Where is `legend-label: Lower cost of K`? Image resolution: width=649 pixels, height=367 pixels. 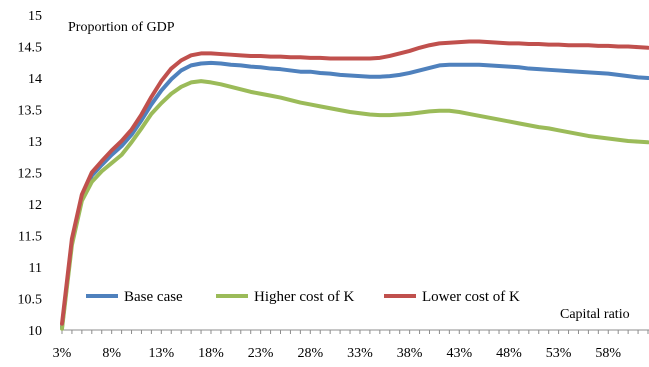
legend-label: Lower cost of K is located at coordinates (471, 297).